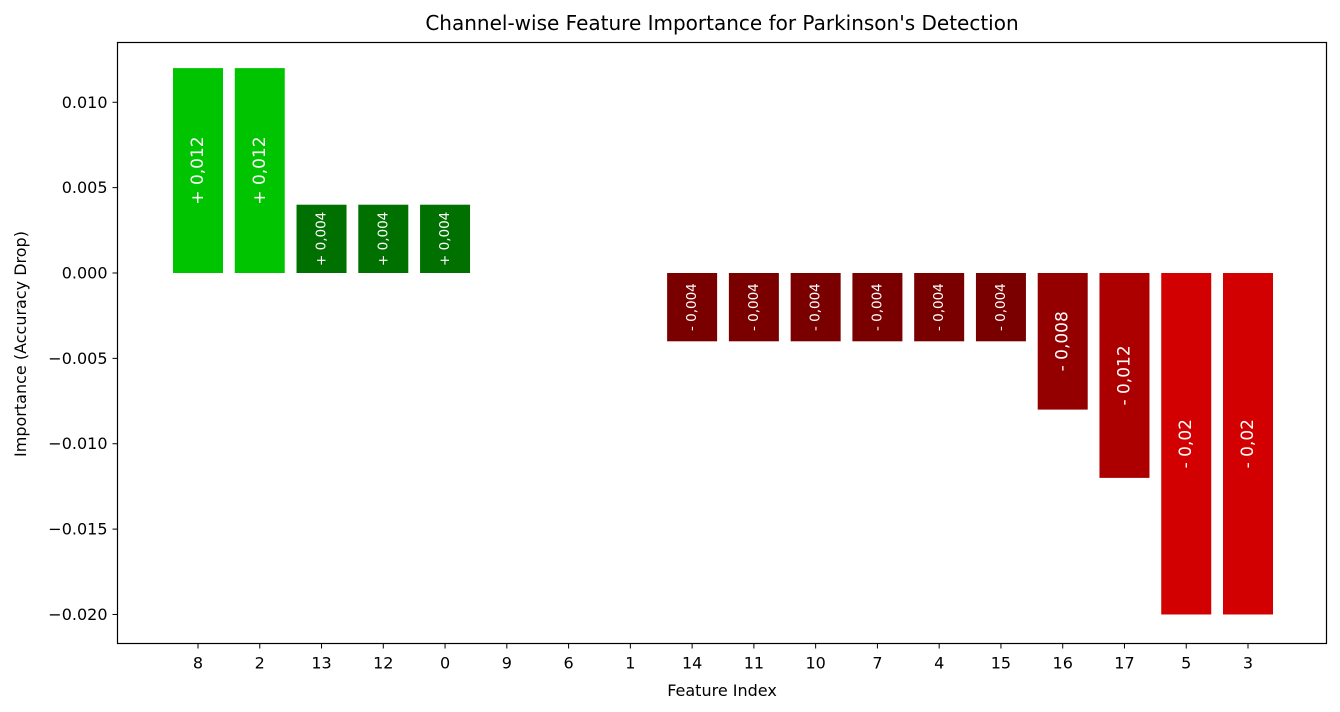  What do you see at coordinates (692, 663) in the screenshot?
I see `x-tick-label-14: 14` at bounding box center [692, 663].